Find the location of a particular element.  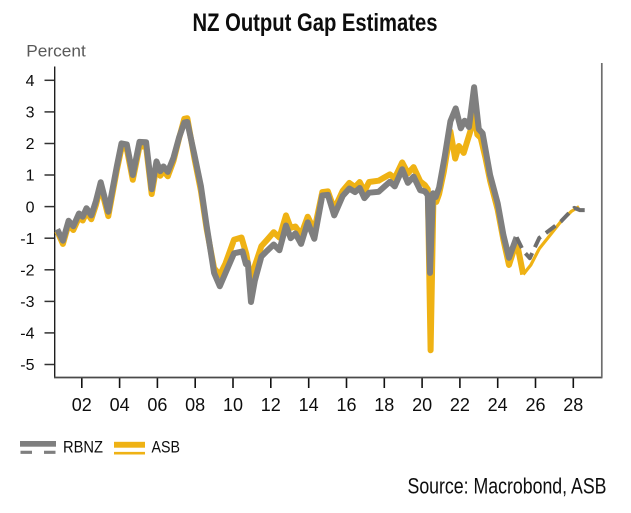

svg-text: 0 is located at coordinates (30, 207).